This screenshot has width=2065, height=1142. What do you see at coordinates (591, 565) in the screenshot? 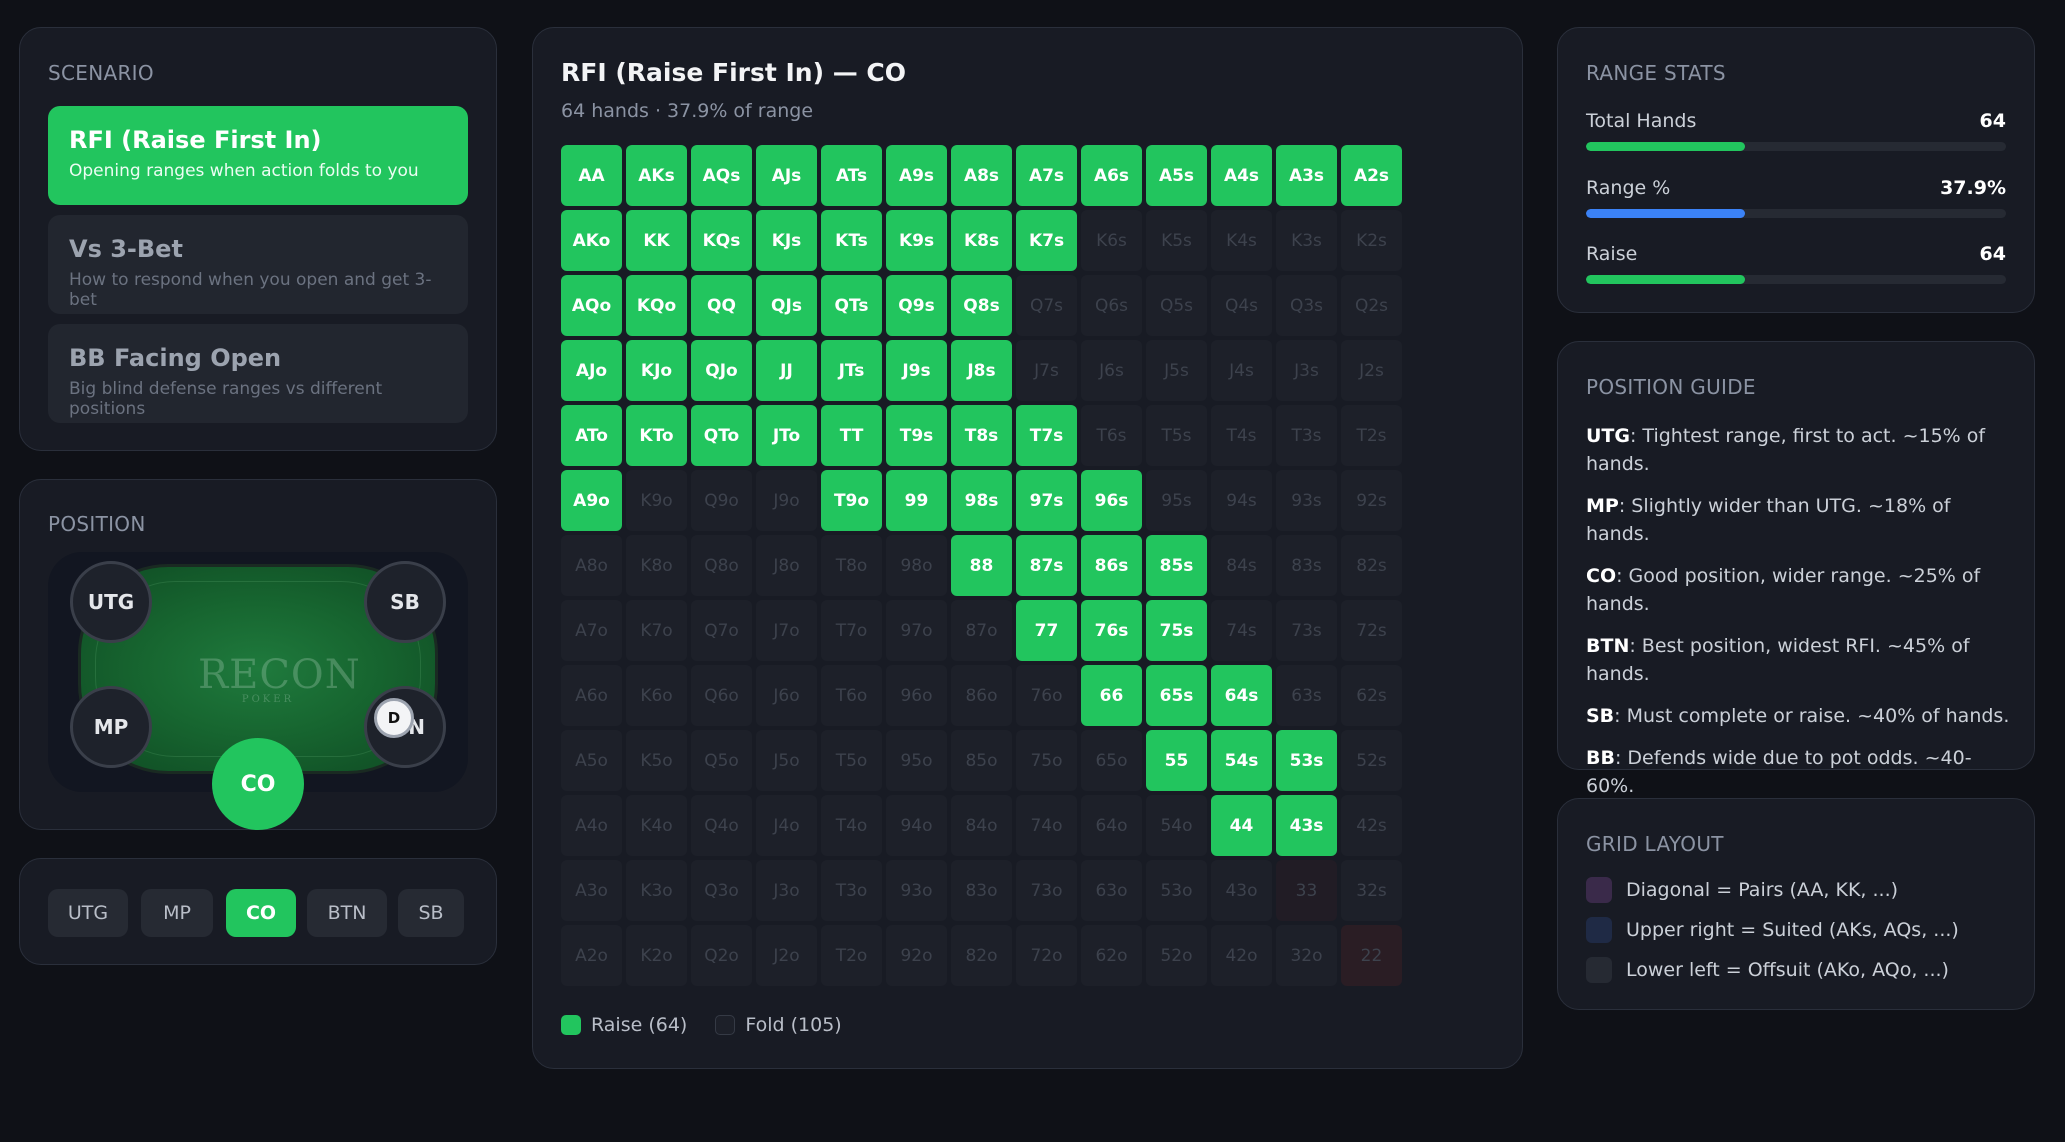
I see `hand-cell-A8o: A8o` at bounding box center [591, 565].